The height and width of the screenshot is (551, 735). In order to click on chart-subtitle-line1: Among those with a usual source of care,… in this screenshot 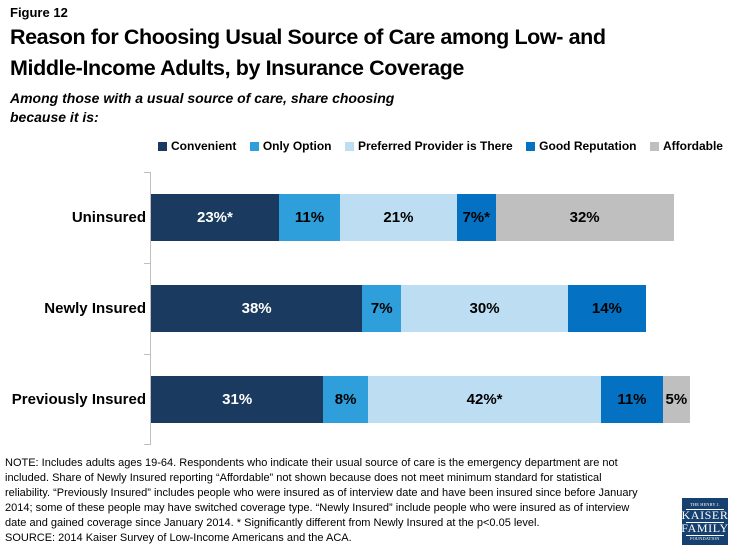, I will do `click(202, 98)`.